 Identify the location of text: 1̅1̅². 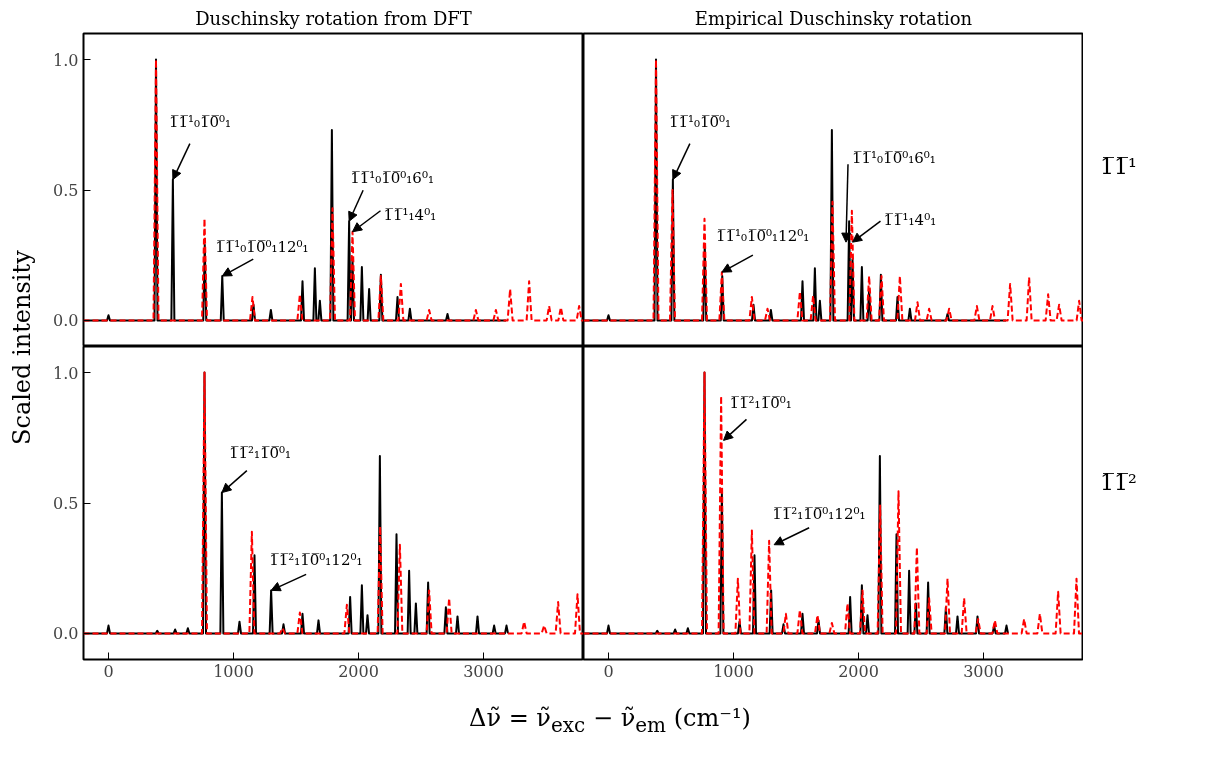
(1118, 483).